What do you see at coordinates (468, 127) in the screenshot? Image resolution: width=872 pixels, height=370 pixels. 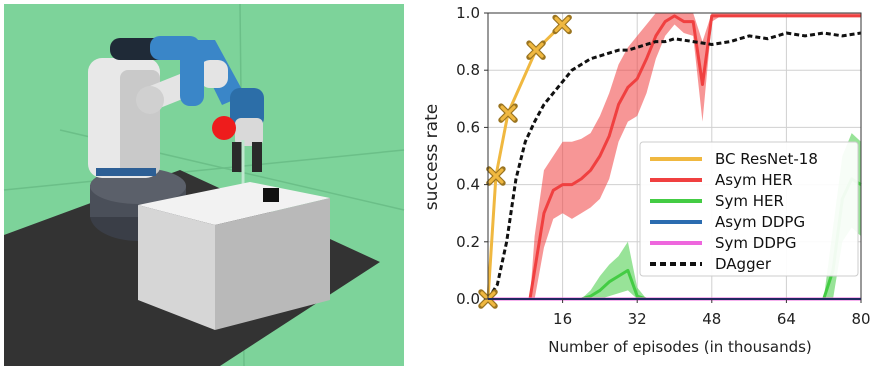 I see `y-tick-label: 0.6` at bounding box center [468, 127].